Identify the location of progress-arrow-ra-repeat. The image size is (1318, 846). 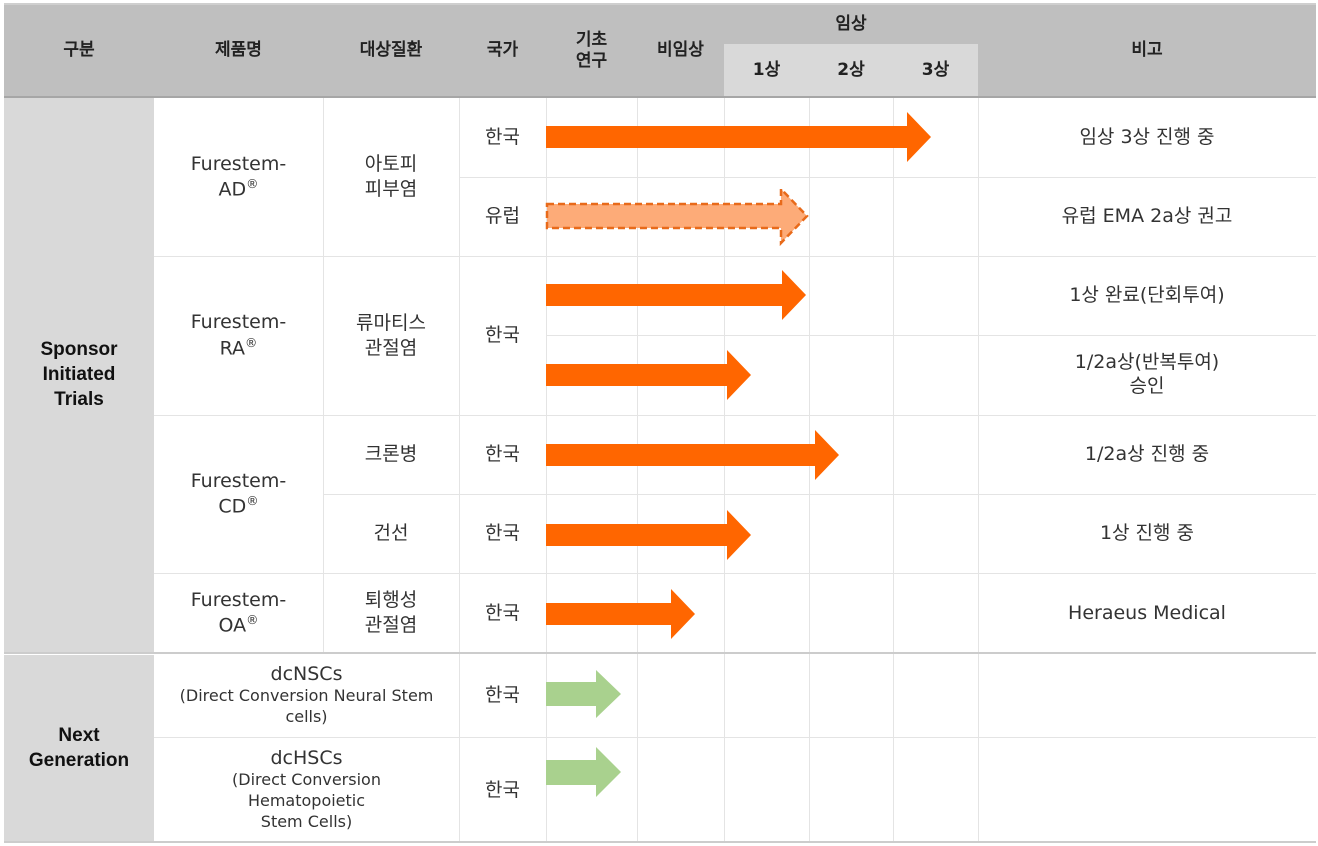
(648, 375).